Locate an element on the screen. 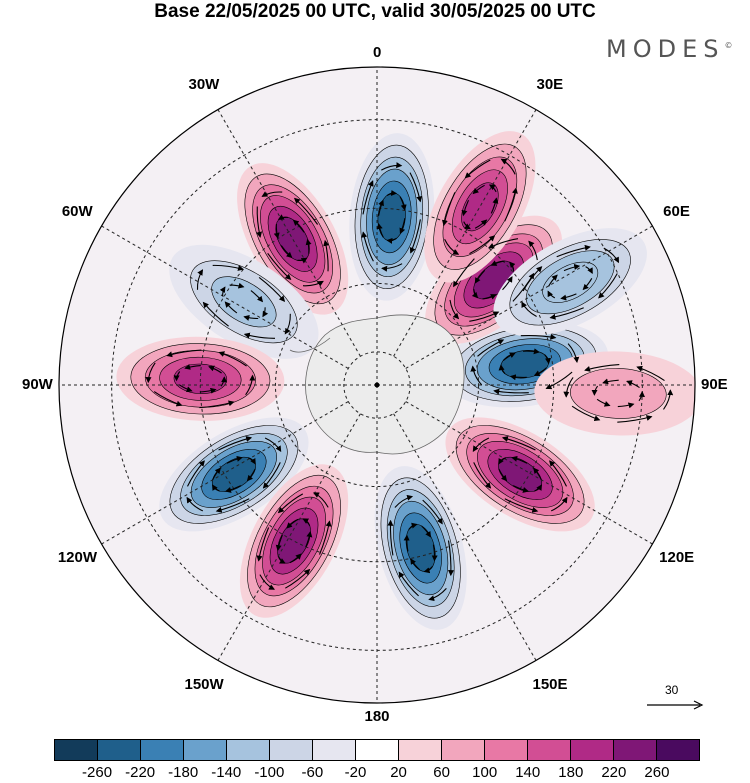  colorbar-tick-label: 60 is located at coordinates (441, 772).